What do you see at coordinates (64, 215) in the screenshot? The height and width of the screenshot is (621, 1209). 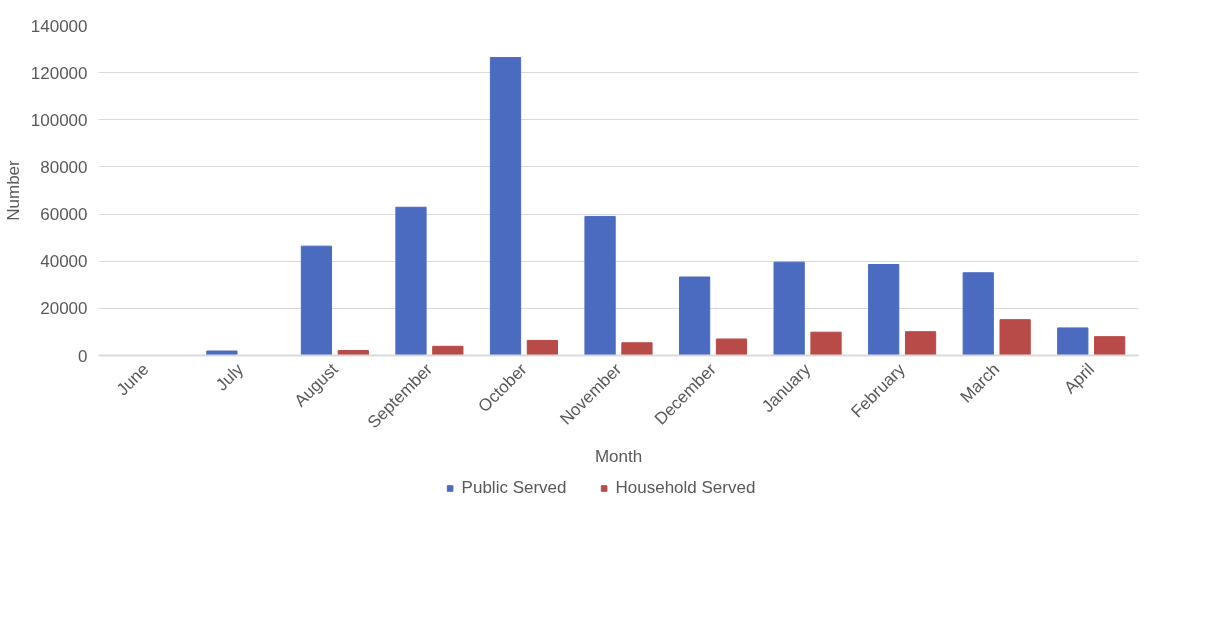 I see `y-tick-label: 60000` at bounding box center [64, 215].